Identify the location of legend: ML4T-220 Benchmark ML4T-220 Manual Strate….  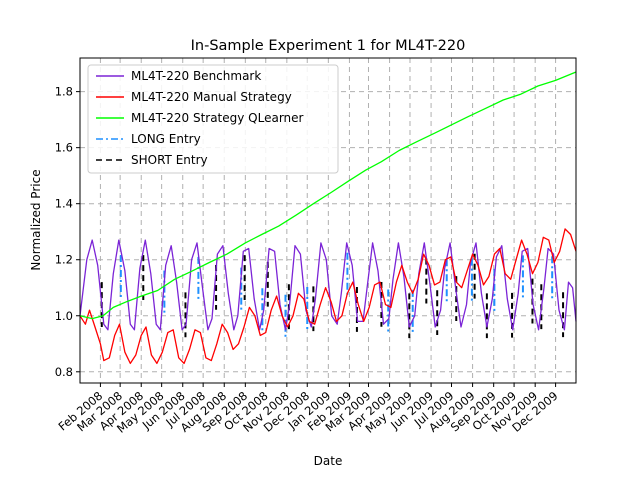
(213, 119).